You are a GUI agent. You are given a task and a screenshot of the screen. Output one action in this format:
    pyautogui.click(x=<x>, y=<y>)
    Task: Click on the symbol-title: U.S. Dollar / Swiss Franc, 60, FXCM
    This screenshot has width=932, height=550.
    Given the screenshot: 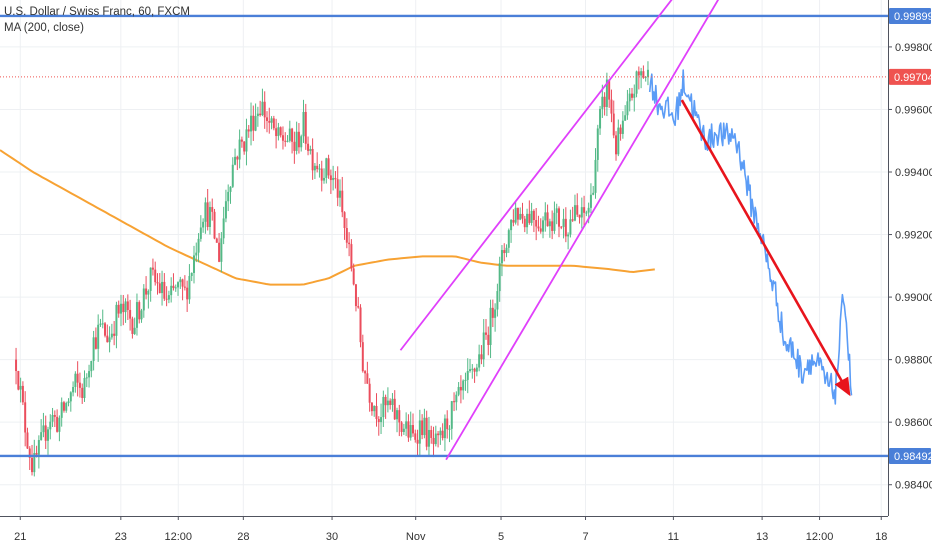 What is the action you would take?
    pyautogui.click(x=97, y=12)
    